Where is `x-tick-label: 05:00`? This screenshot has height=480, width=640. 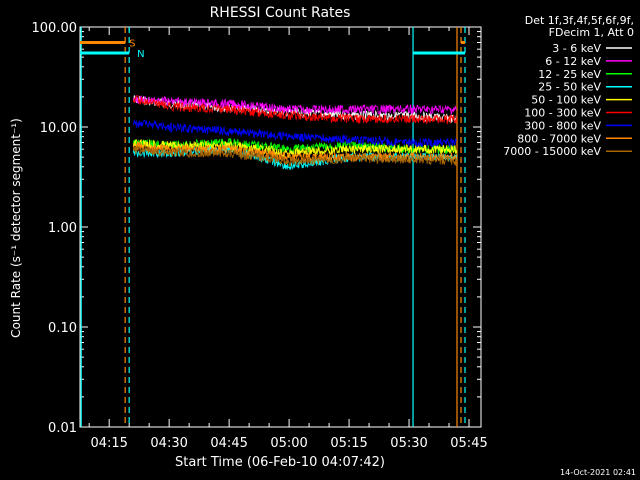
x-tick-label: 05:00 is located at coordinates (288, 443).